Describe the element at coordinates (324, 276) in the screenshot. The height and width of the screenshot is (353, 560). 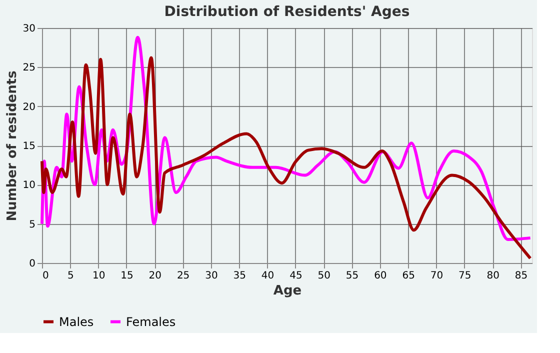
I see `x-tick-label: 50` at that location.